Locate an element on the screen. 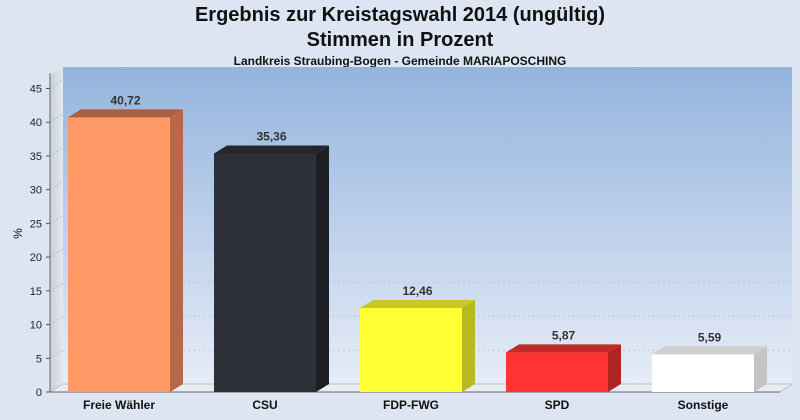 This screenshot has height=420, width=800. y-tick-label: 0 is located at coordinates (39, 393).